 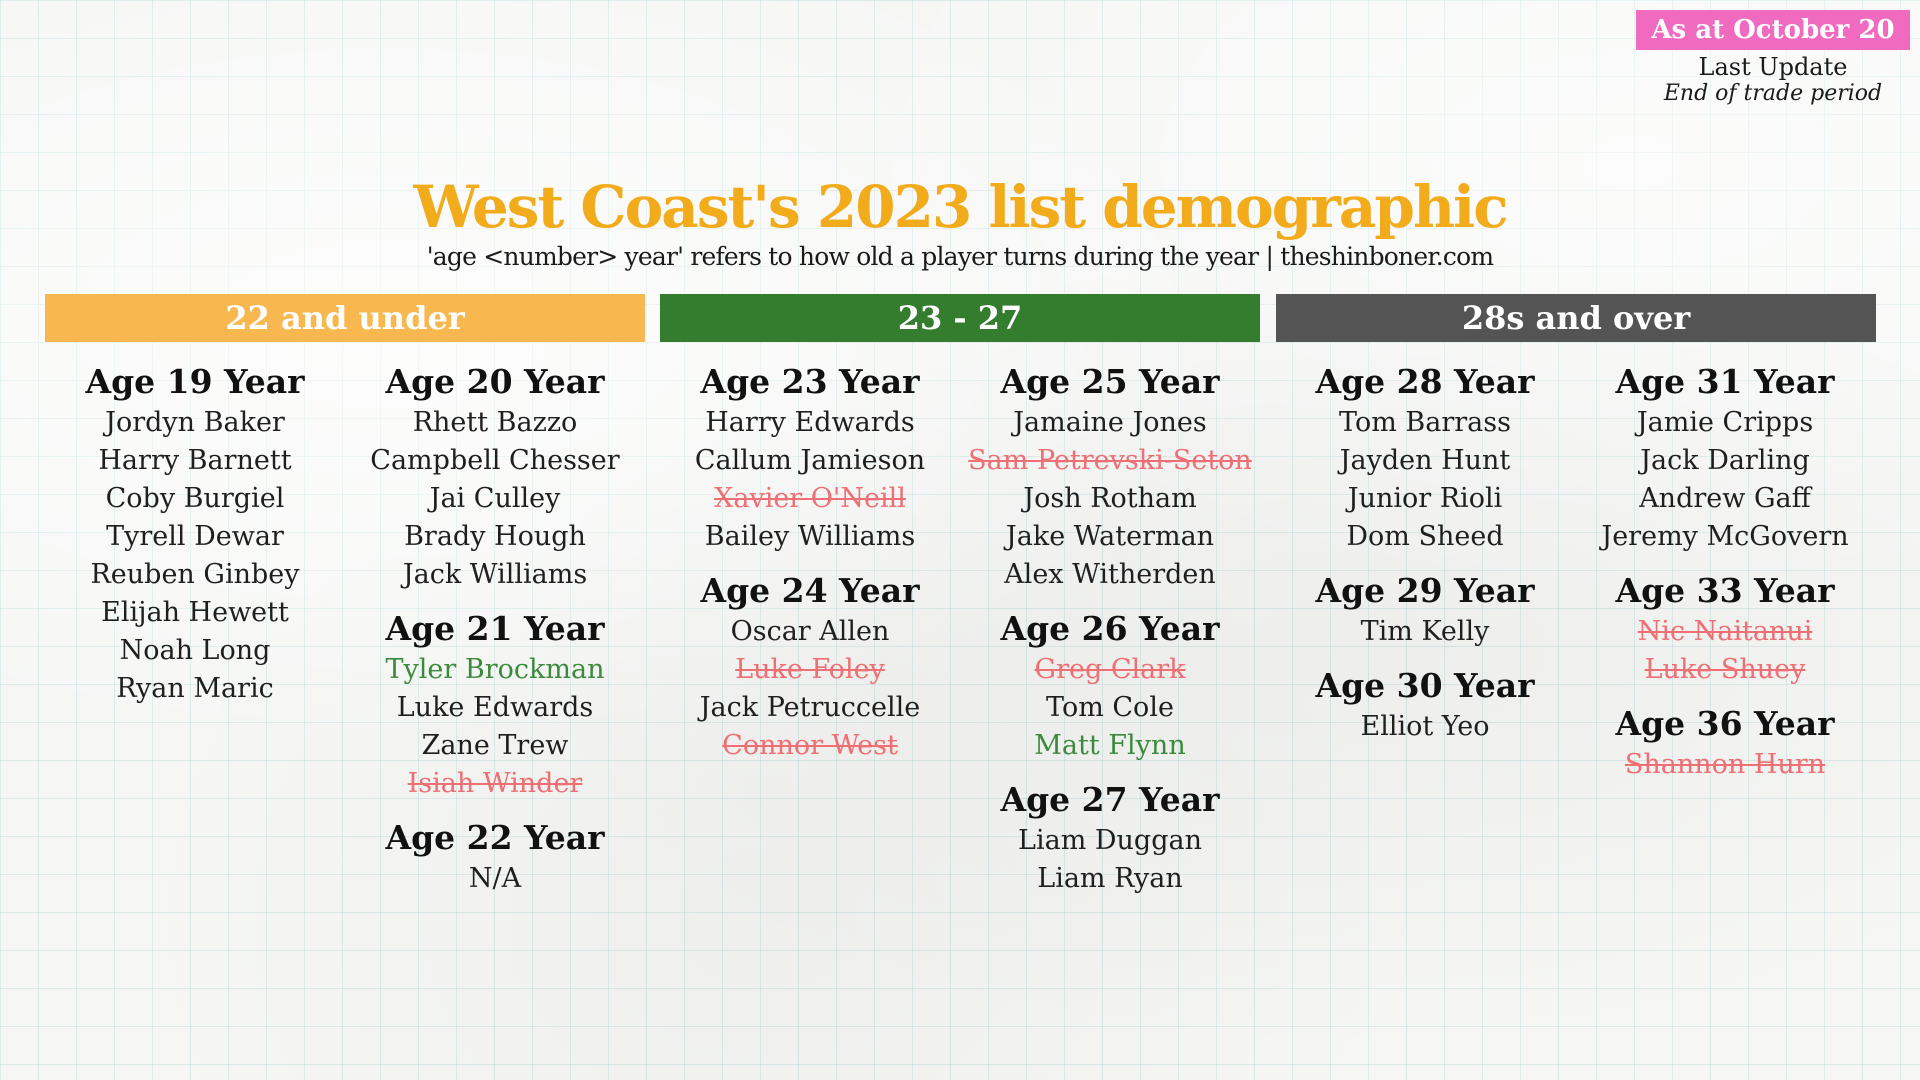 I want to click on player-name: Callum Jamieson, so click(x=810, y=460).